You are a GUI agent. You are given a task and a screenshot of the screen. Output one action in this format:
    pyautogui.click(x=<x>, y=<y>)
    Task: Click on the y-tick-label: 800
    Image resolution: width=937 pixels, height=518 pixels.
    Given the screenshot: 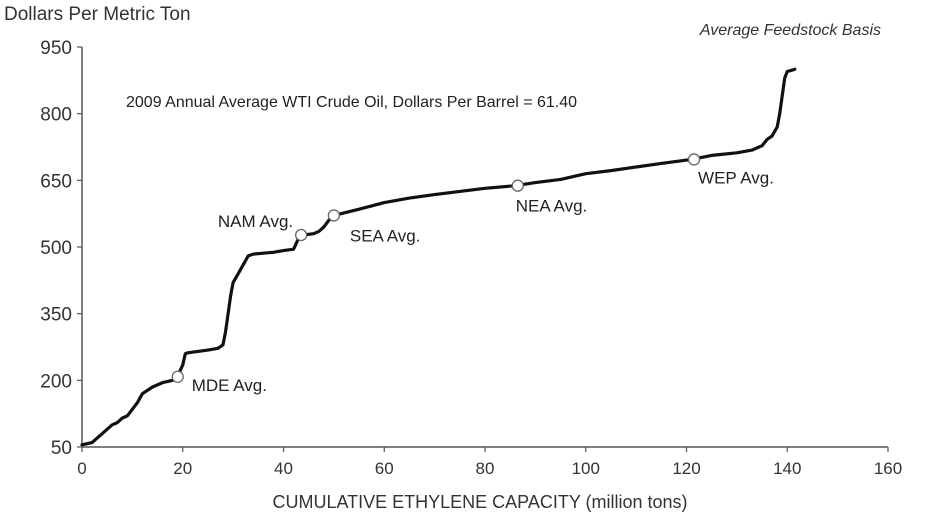 What is the action you would take?
    pyautogui.click(x=56, y=115)
    